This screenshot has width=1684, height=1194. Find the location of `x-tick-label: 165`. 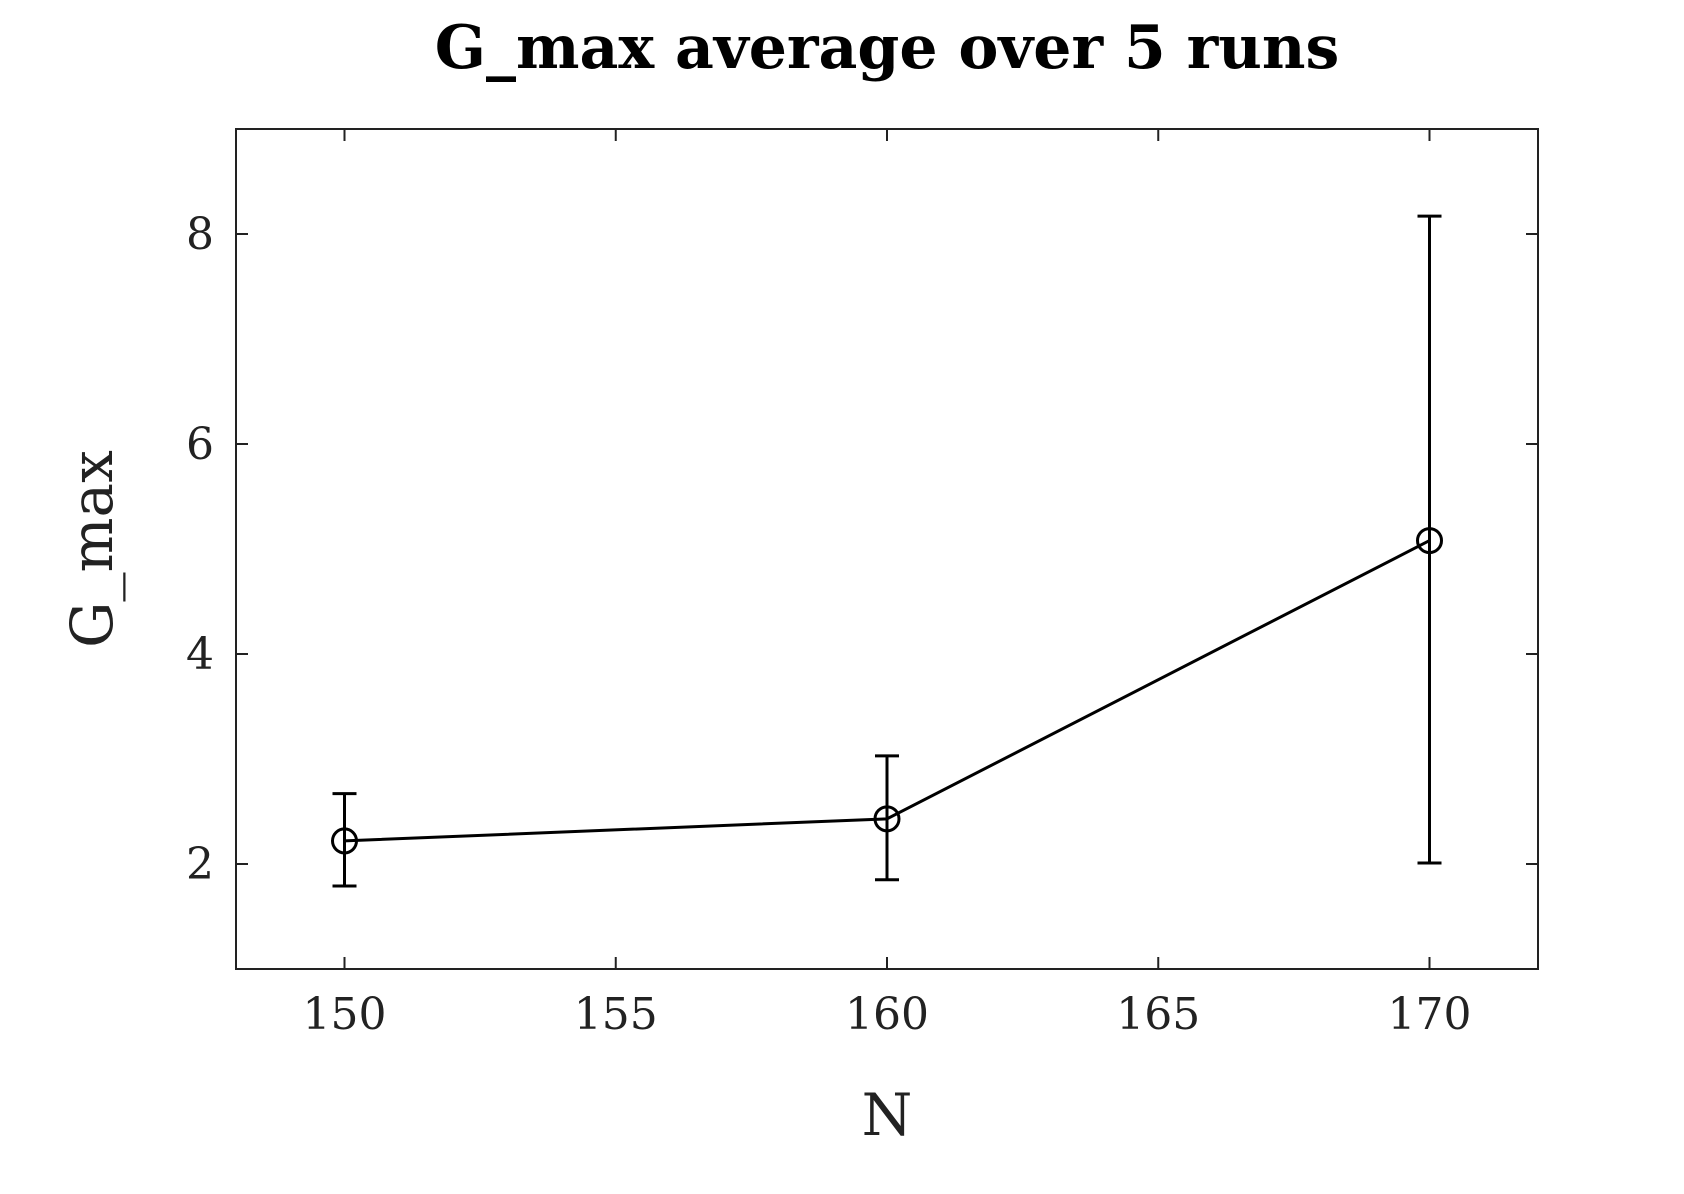

x-tick-label: 165 is located at coordinates (1158, 1014).